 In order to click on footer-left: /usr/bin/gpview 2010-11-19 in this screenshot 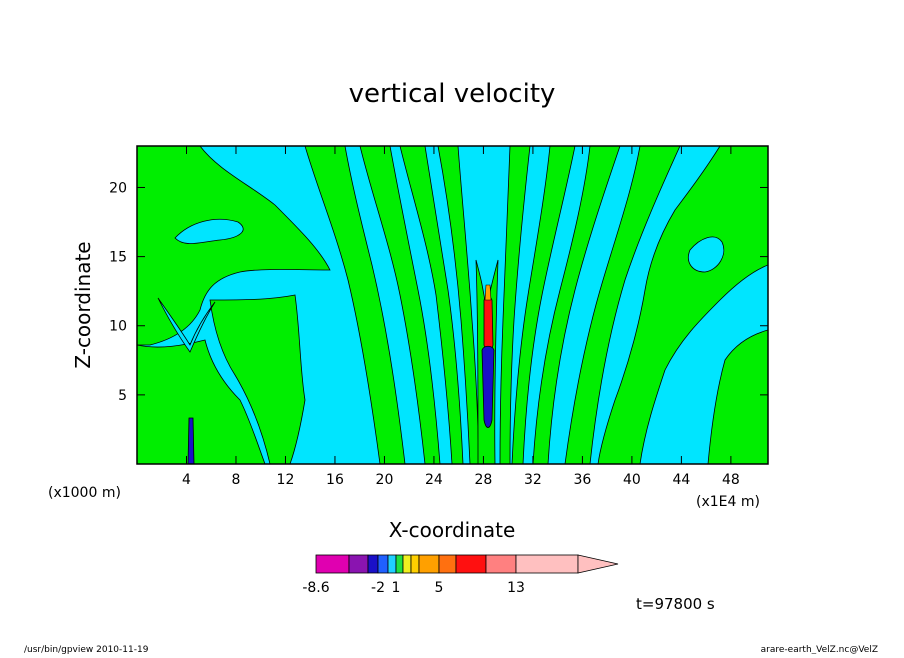, I will do `click(86, 649)`.